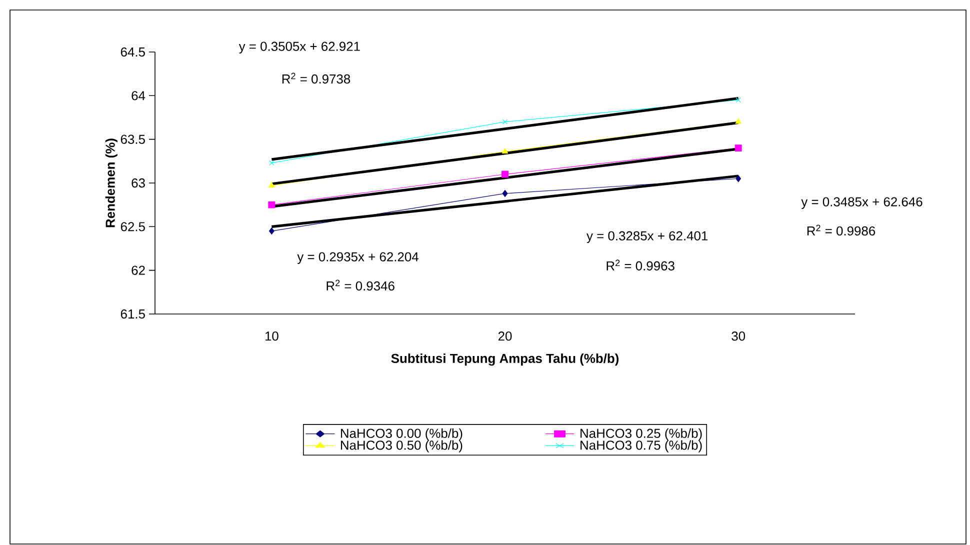 The image size is (970, 545). What do you see at coordinates (647, 237) in the screenshot?
I see `annotation: y = 0.3285x + 62.401` at bounding box center [647, 237].